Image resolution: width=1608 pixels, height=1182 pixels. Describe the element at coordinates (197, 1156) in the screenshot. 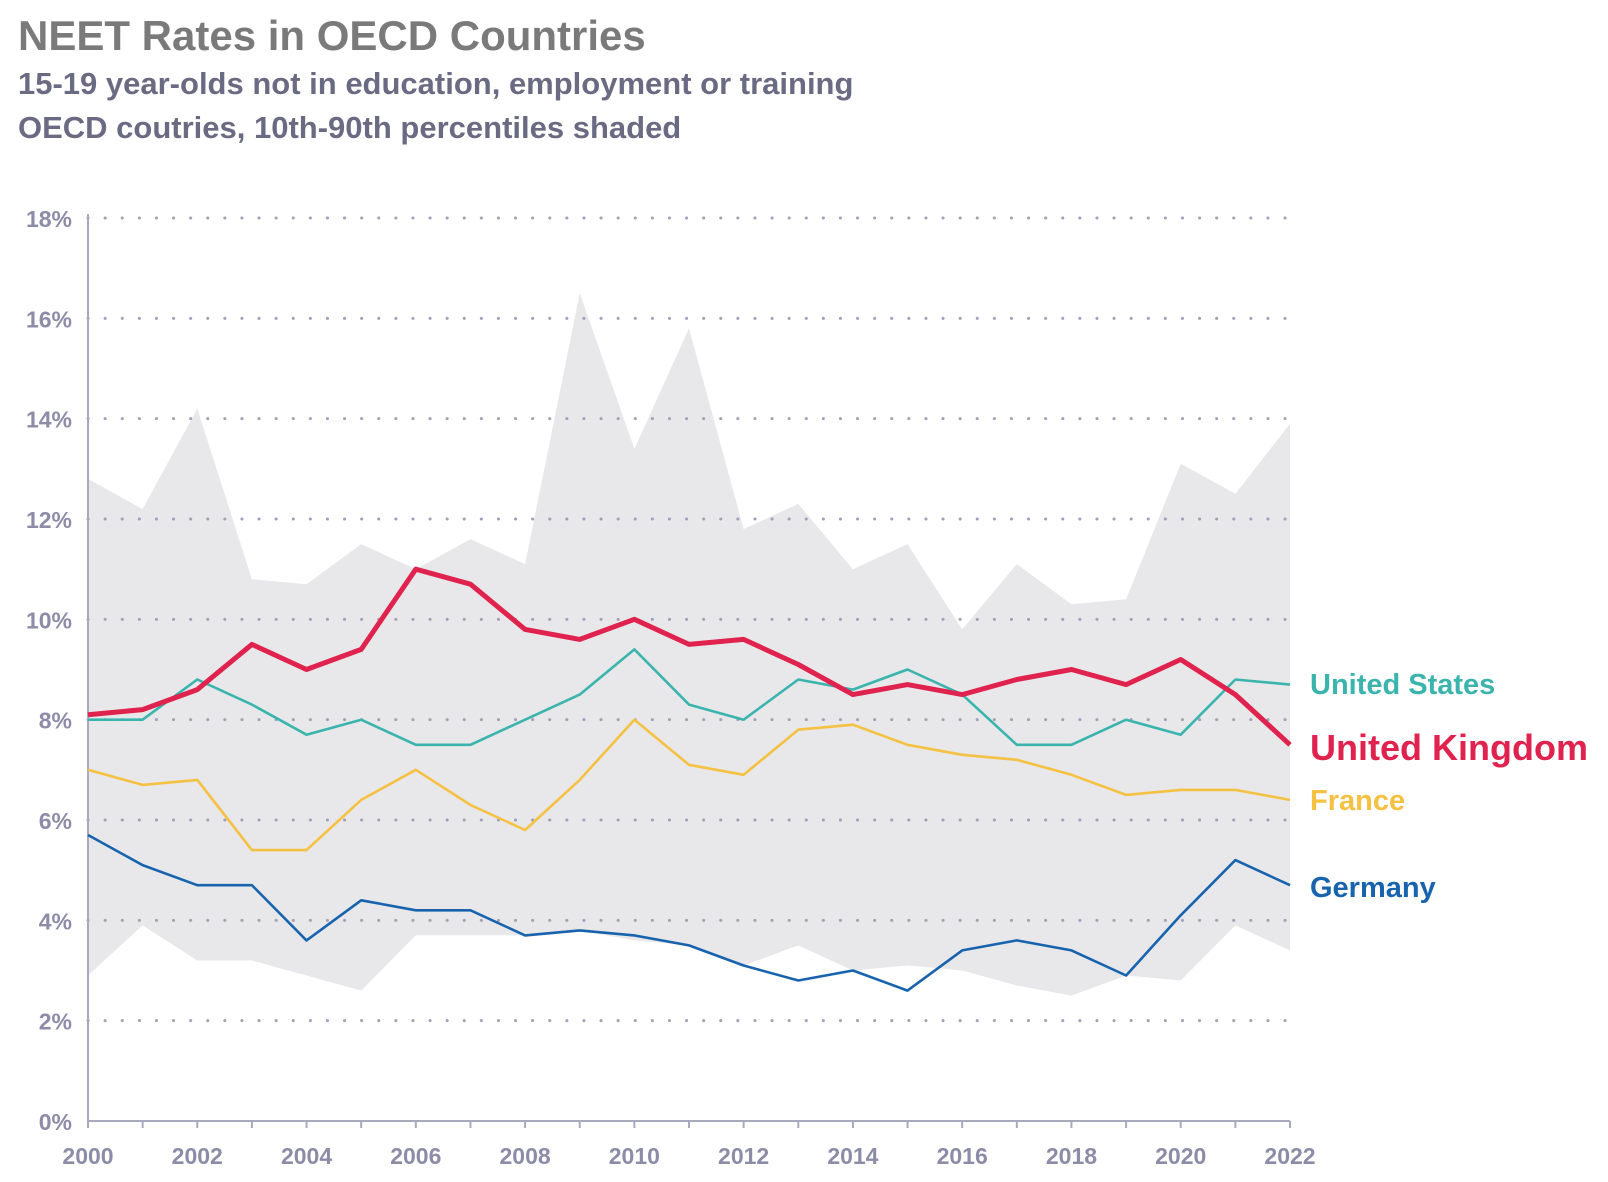

I see `x-tick-label: 2002` at that location.